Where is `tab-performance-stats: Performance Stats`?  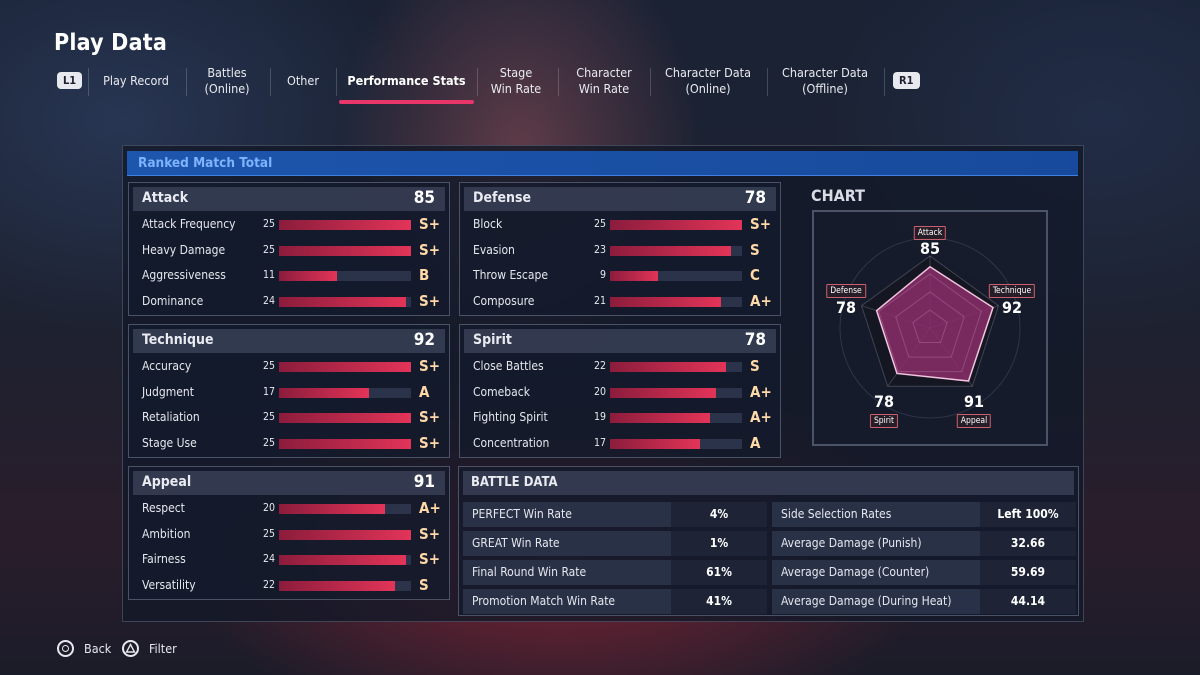
tab-performance-stats: Performance Stats is located at coordinates (406, 80).